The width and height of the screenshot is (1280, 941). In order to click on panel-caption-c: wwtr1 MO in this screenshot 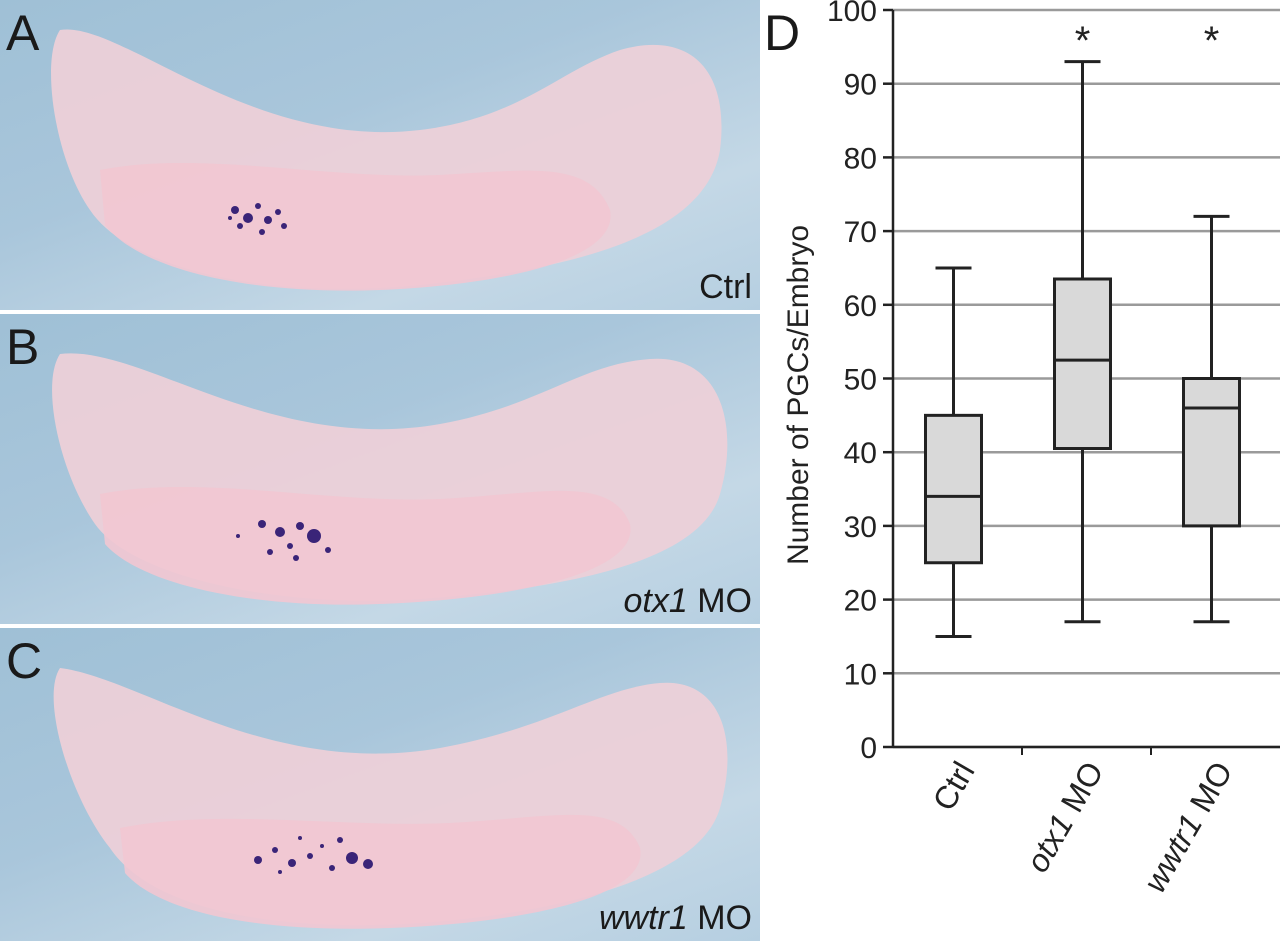, I will do `click(675, 918)`.